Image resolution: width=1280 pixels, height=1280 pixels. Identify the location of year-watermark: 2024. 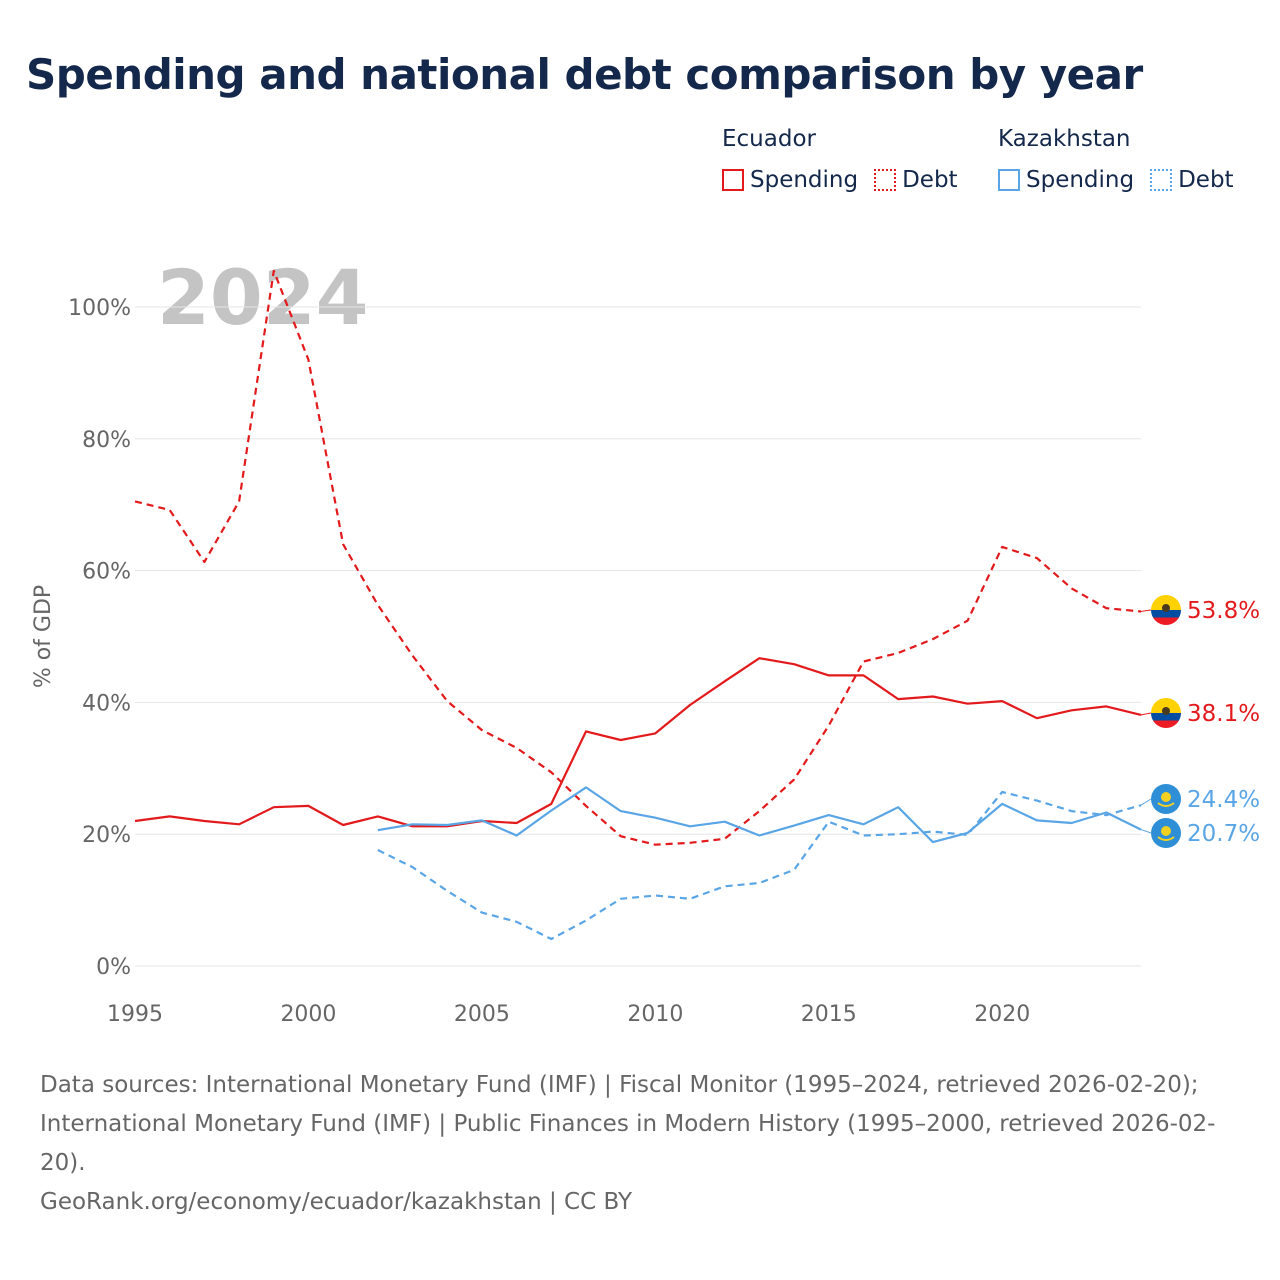
(263, 297).